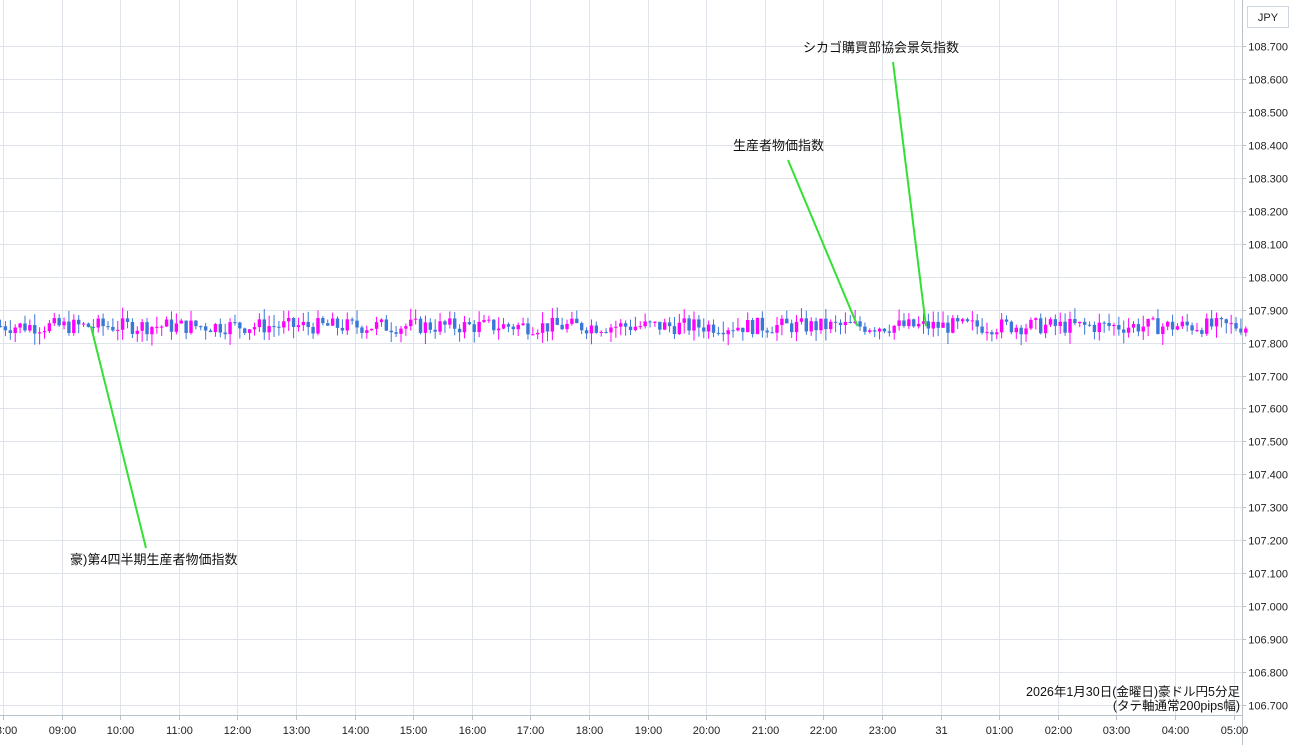 Image resolution: width=1300 pixels, height=745 pixels. What do you see at coordinates (8, 731) in the screenshot?
I see `x-tick-label: 08:00` at bounding box center [8, 731].